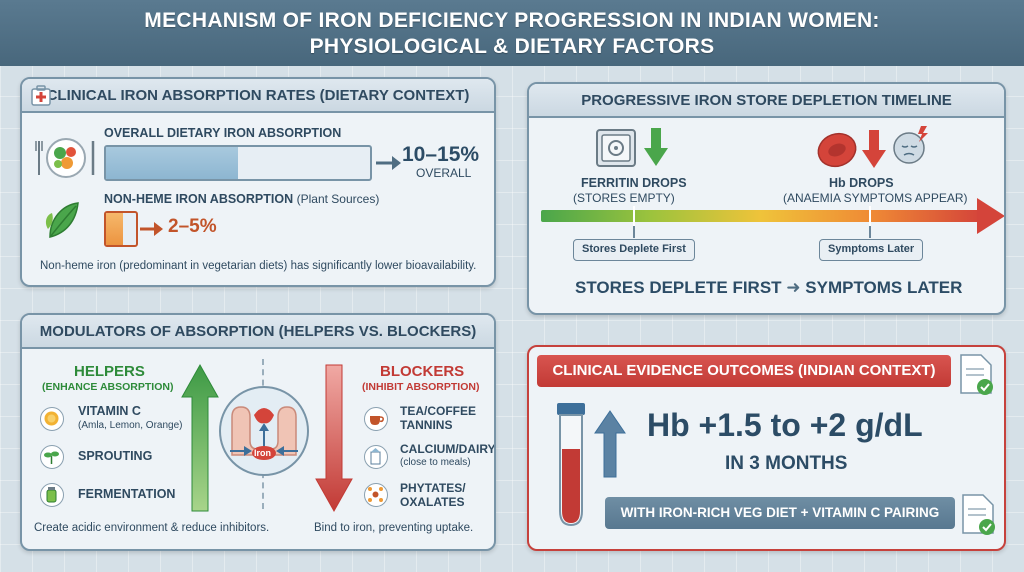 Image resolution: width=1024 pixels, height=572 pixels. I want to click on timeline-tick-first, so click(634, 216).